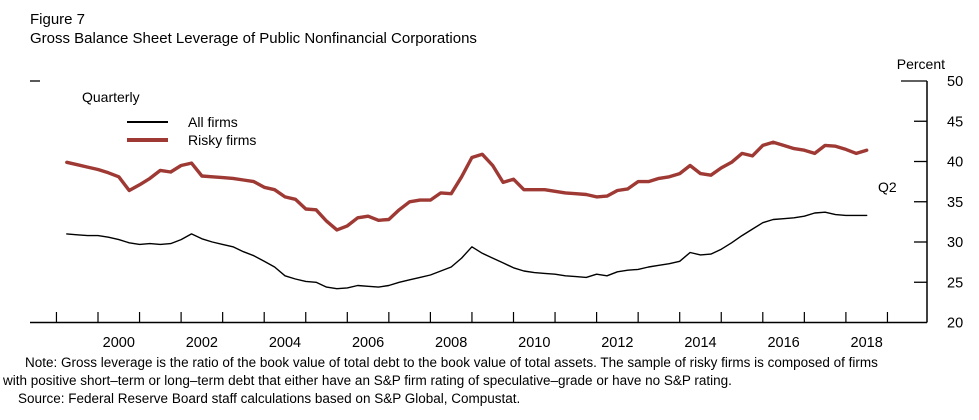  What do you see at coordinates (58, 19) in the screenshot?
I see `figure-number: Figure 7` at bounding box center [58, 19].